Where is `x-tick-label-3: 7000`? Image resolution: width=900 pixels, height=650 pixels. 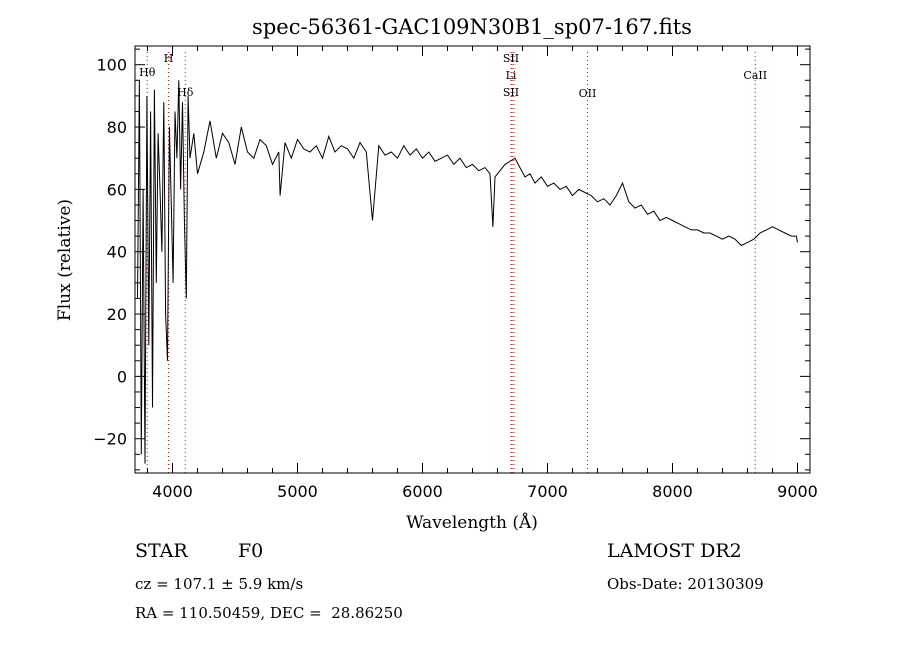
x-tick-label-3: 7000 is located at coordinates (547, 491).